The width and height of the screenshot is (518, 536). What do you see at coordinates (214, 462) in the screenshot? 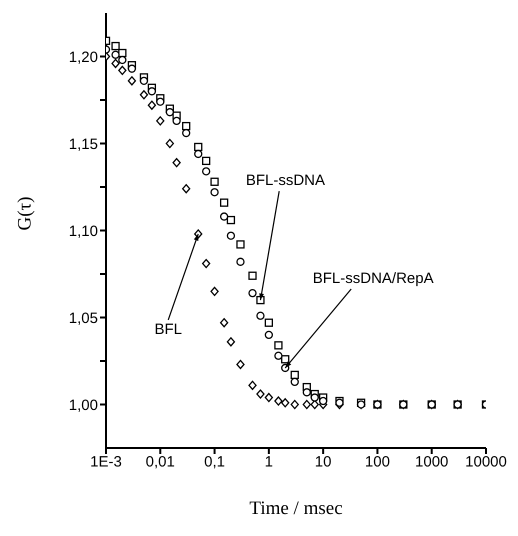
I see `x-tick-label: 0,1` at bounding box center [214, 462].